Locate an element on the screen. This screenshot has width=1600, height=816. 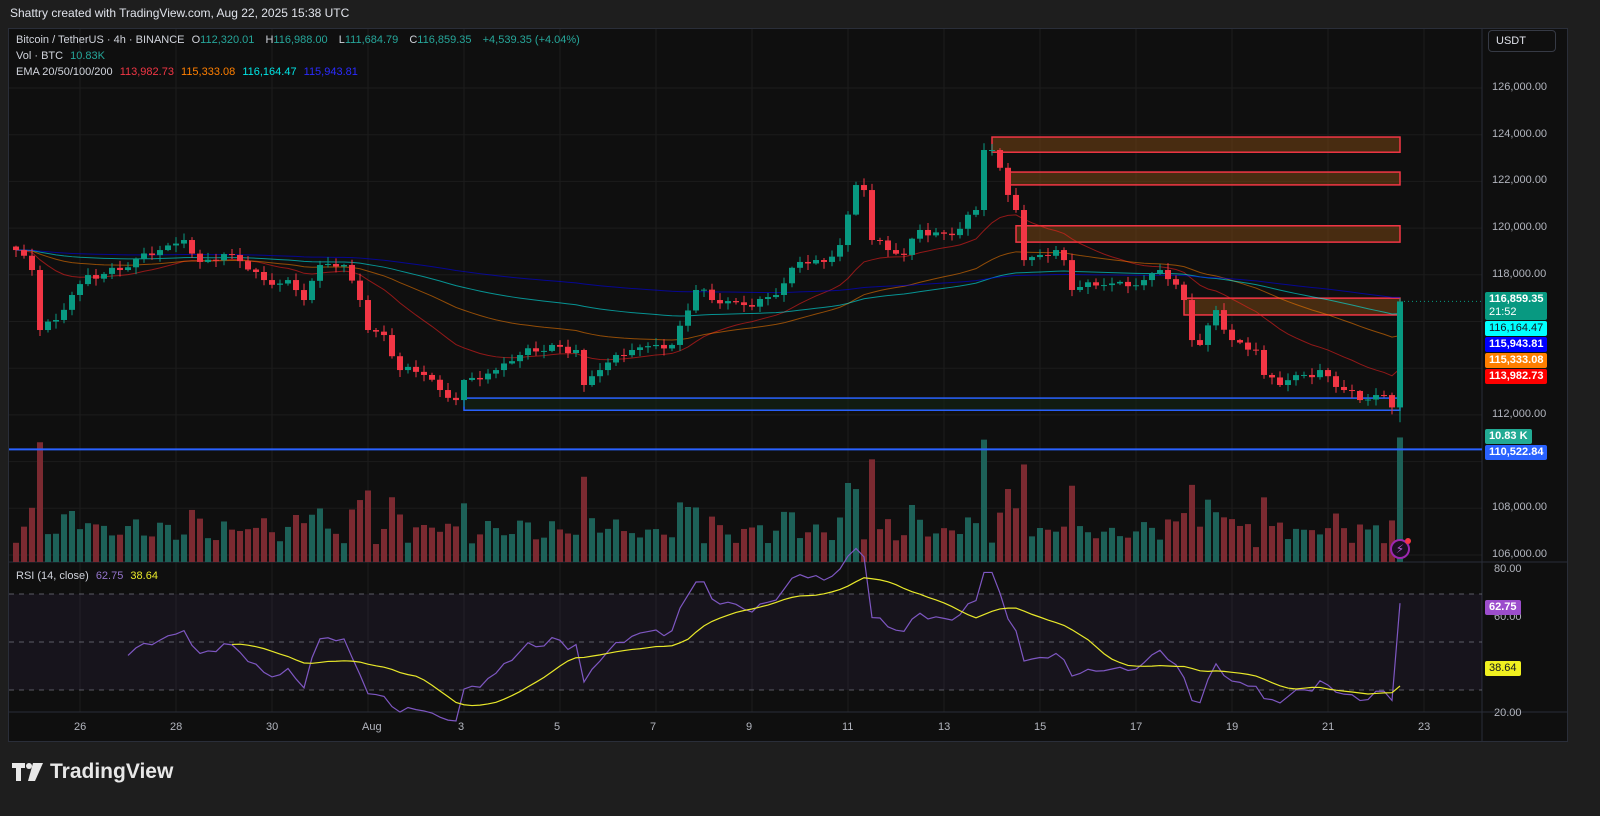
time-axis-label: 26 is located at coordinates (80, 727).